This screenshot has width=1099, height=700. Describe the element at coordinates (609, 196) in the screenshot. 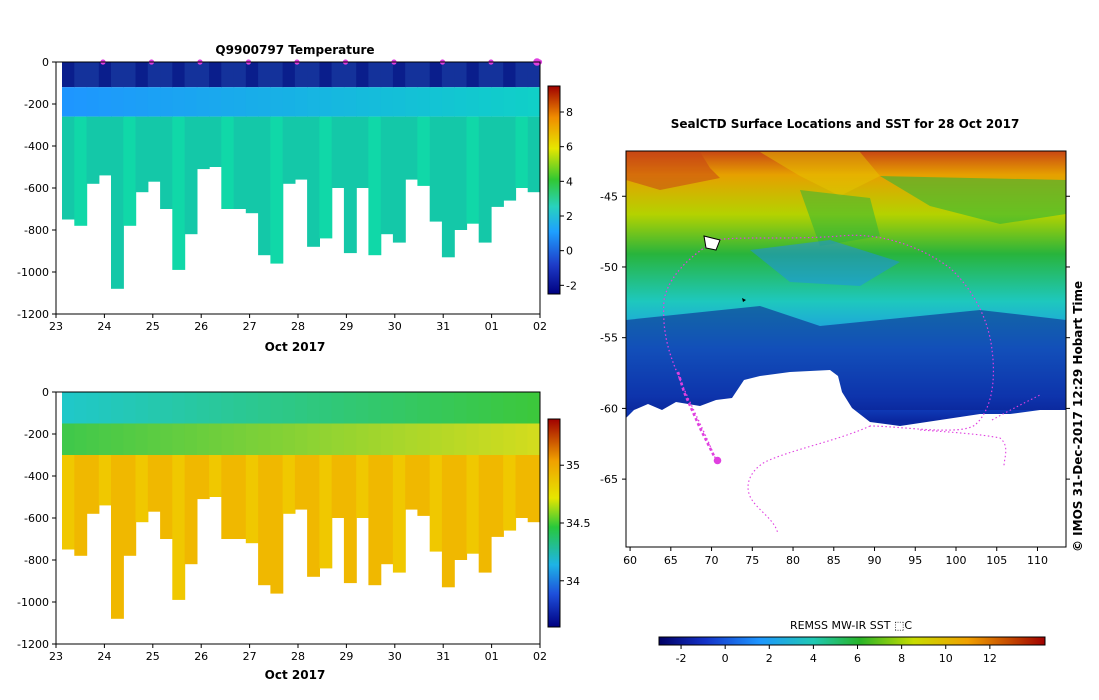

I see `map-y-tick-label: -45` at that location.